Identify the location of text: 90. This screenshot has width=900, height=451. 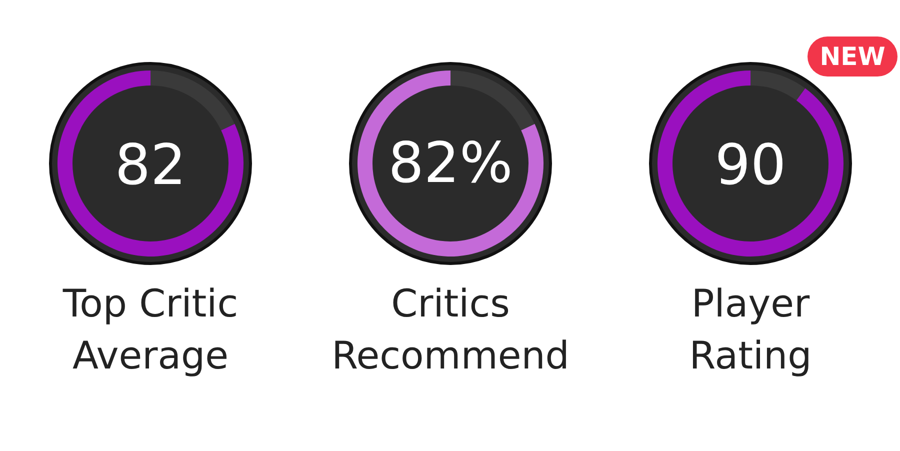
(750, 165).